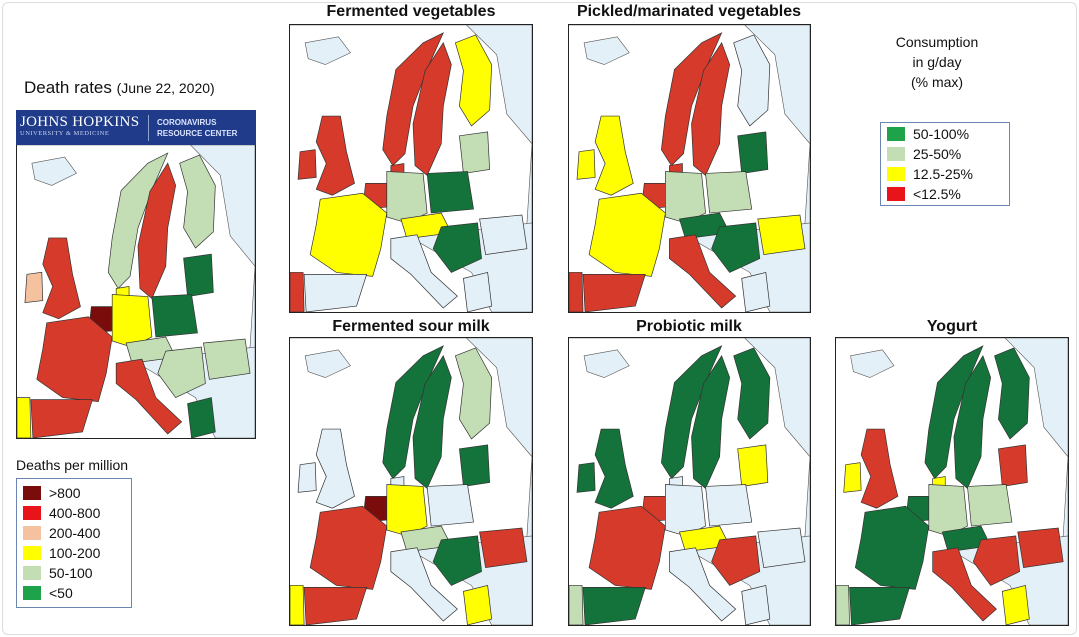  Describe the element at coordinates (136, 292) in the screenshot. I see `death-rates-map` at that location.